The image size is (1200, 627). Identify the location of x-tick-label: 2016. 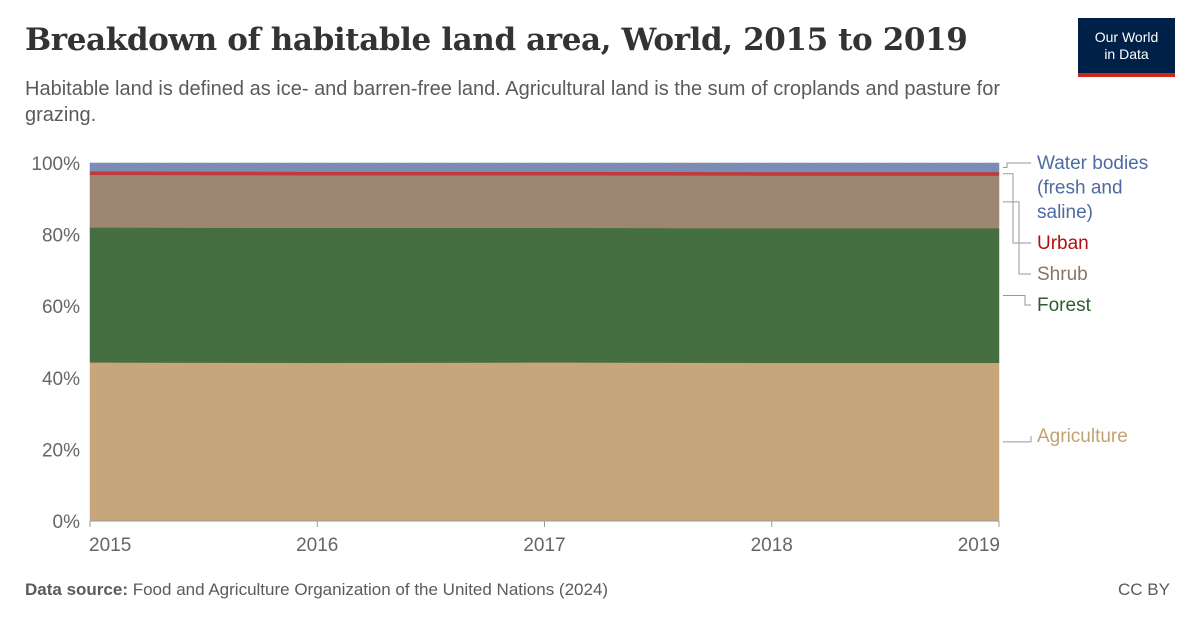
(317, 545).